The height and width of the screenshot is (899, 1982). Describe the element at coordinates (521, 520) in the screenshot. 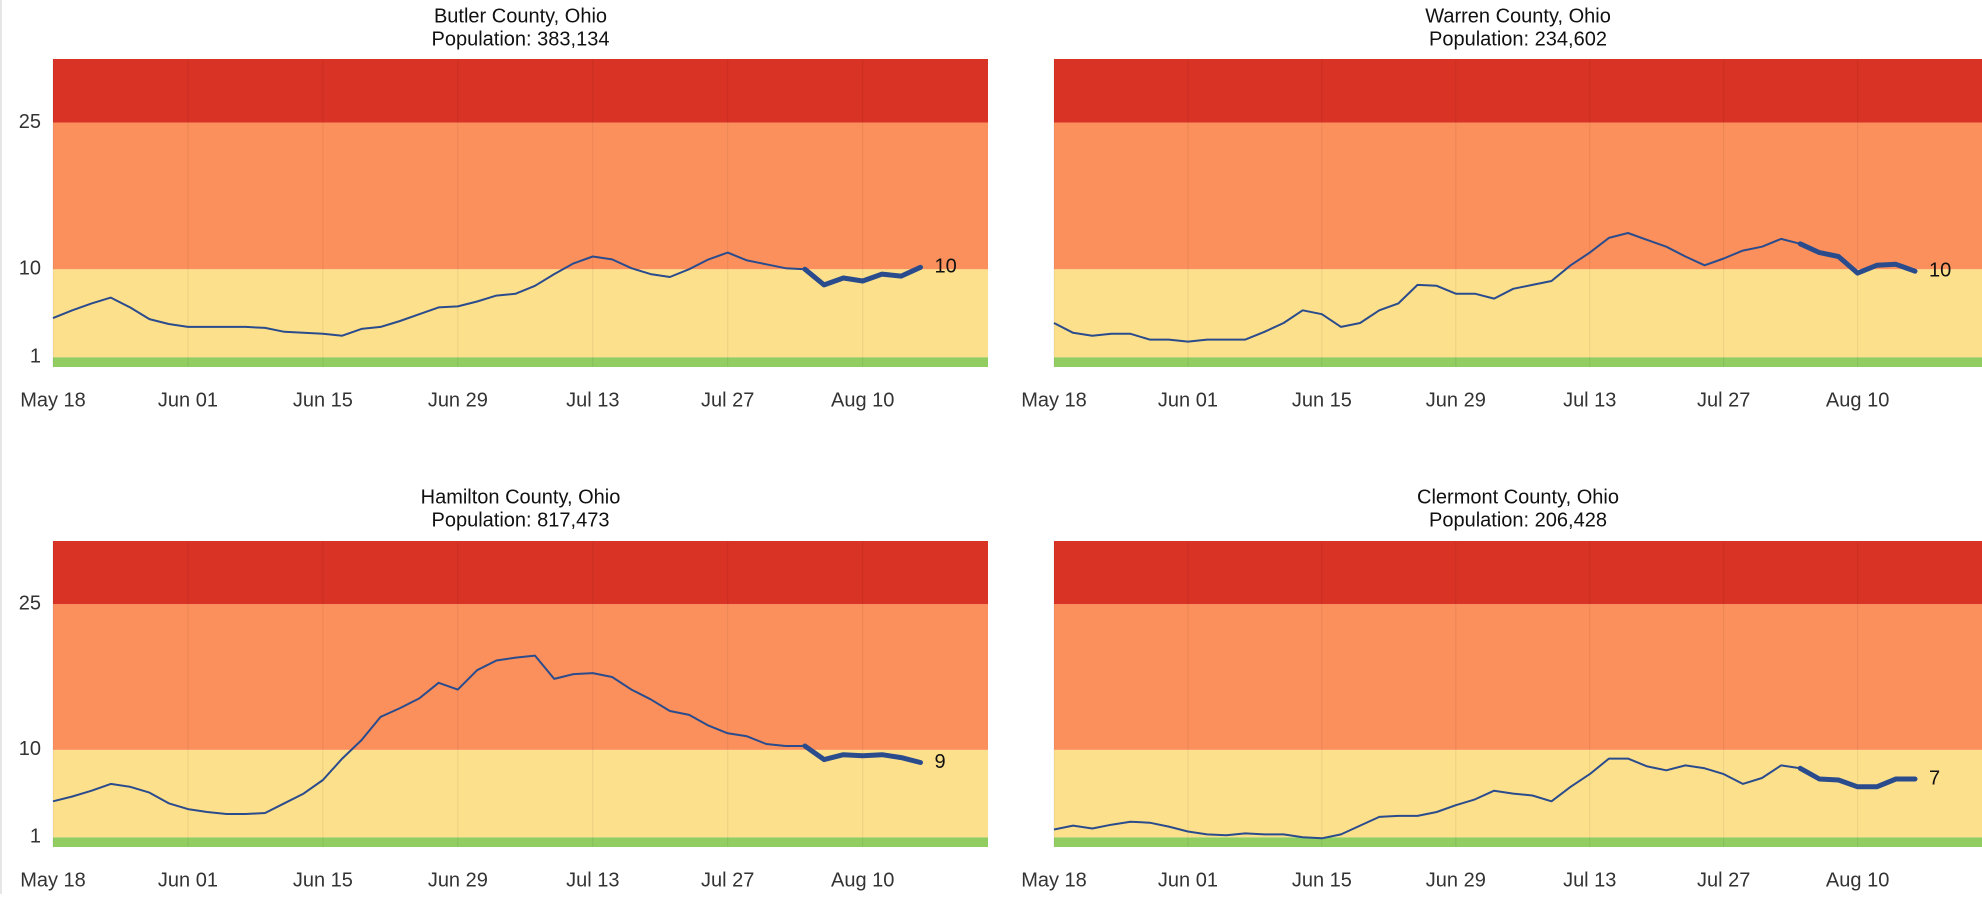

I see `chart-subtitle: Population: 817,473` at that location.